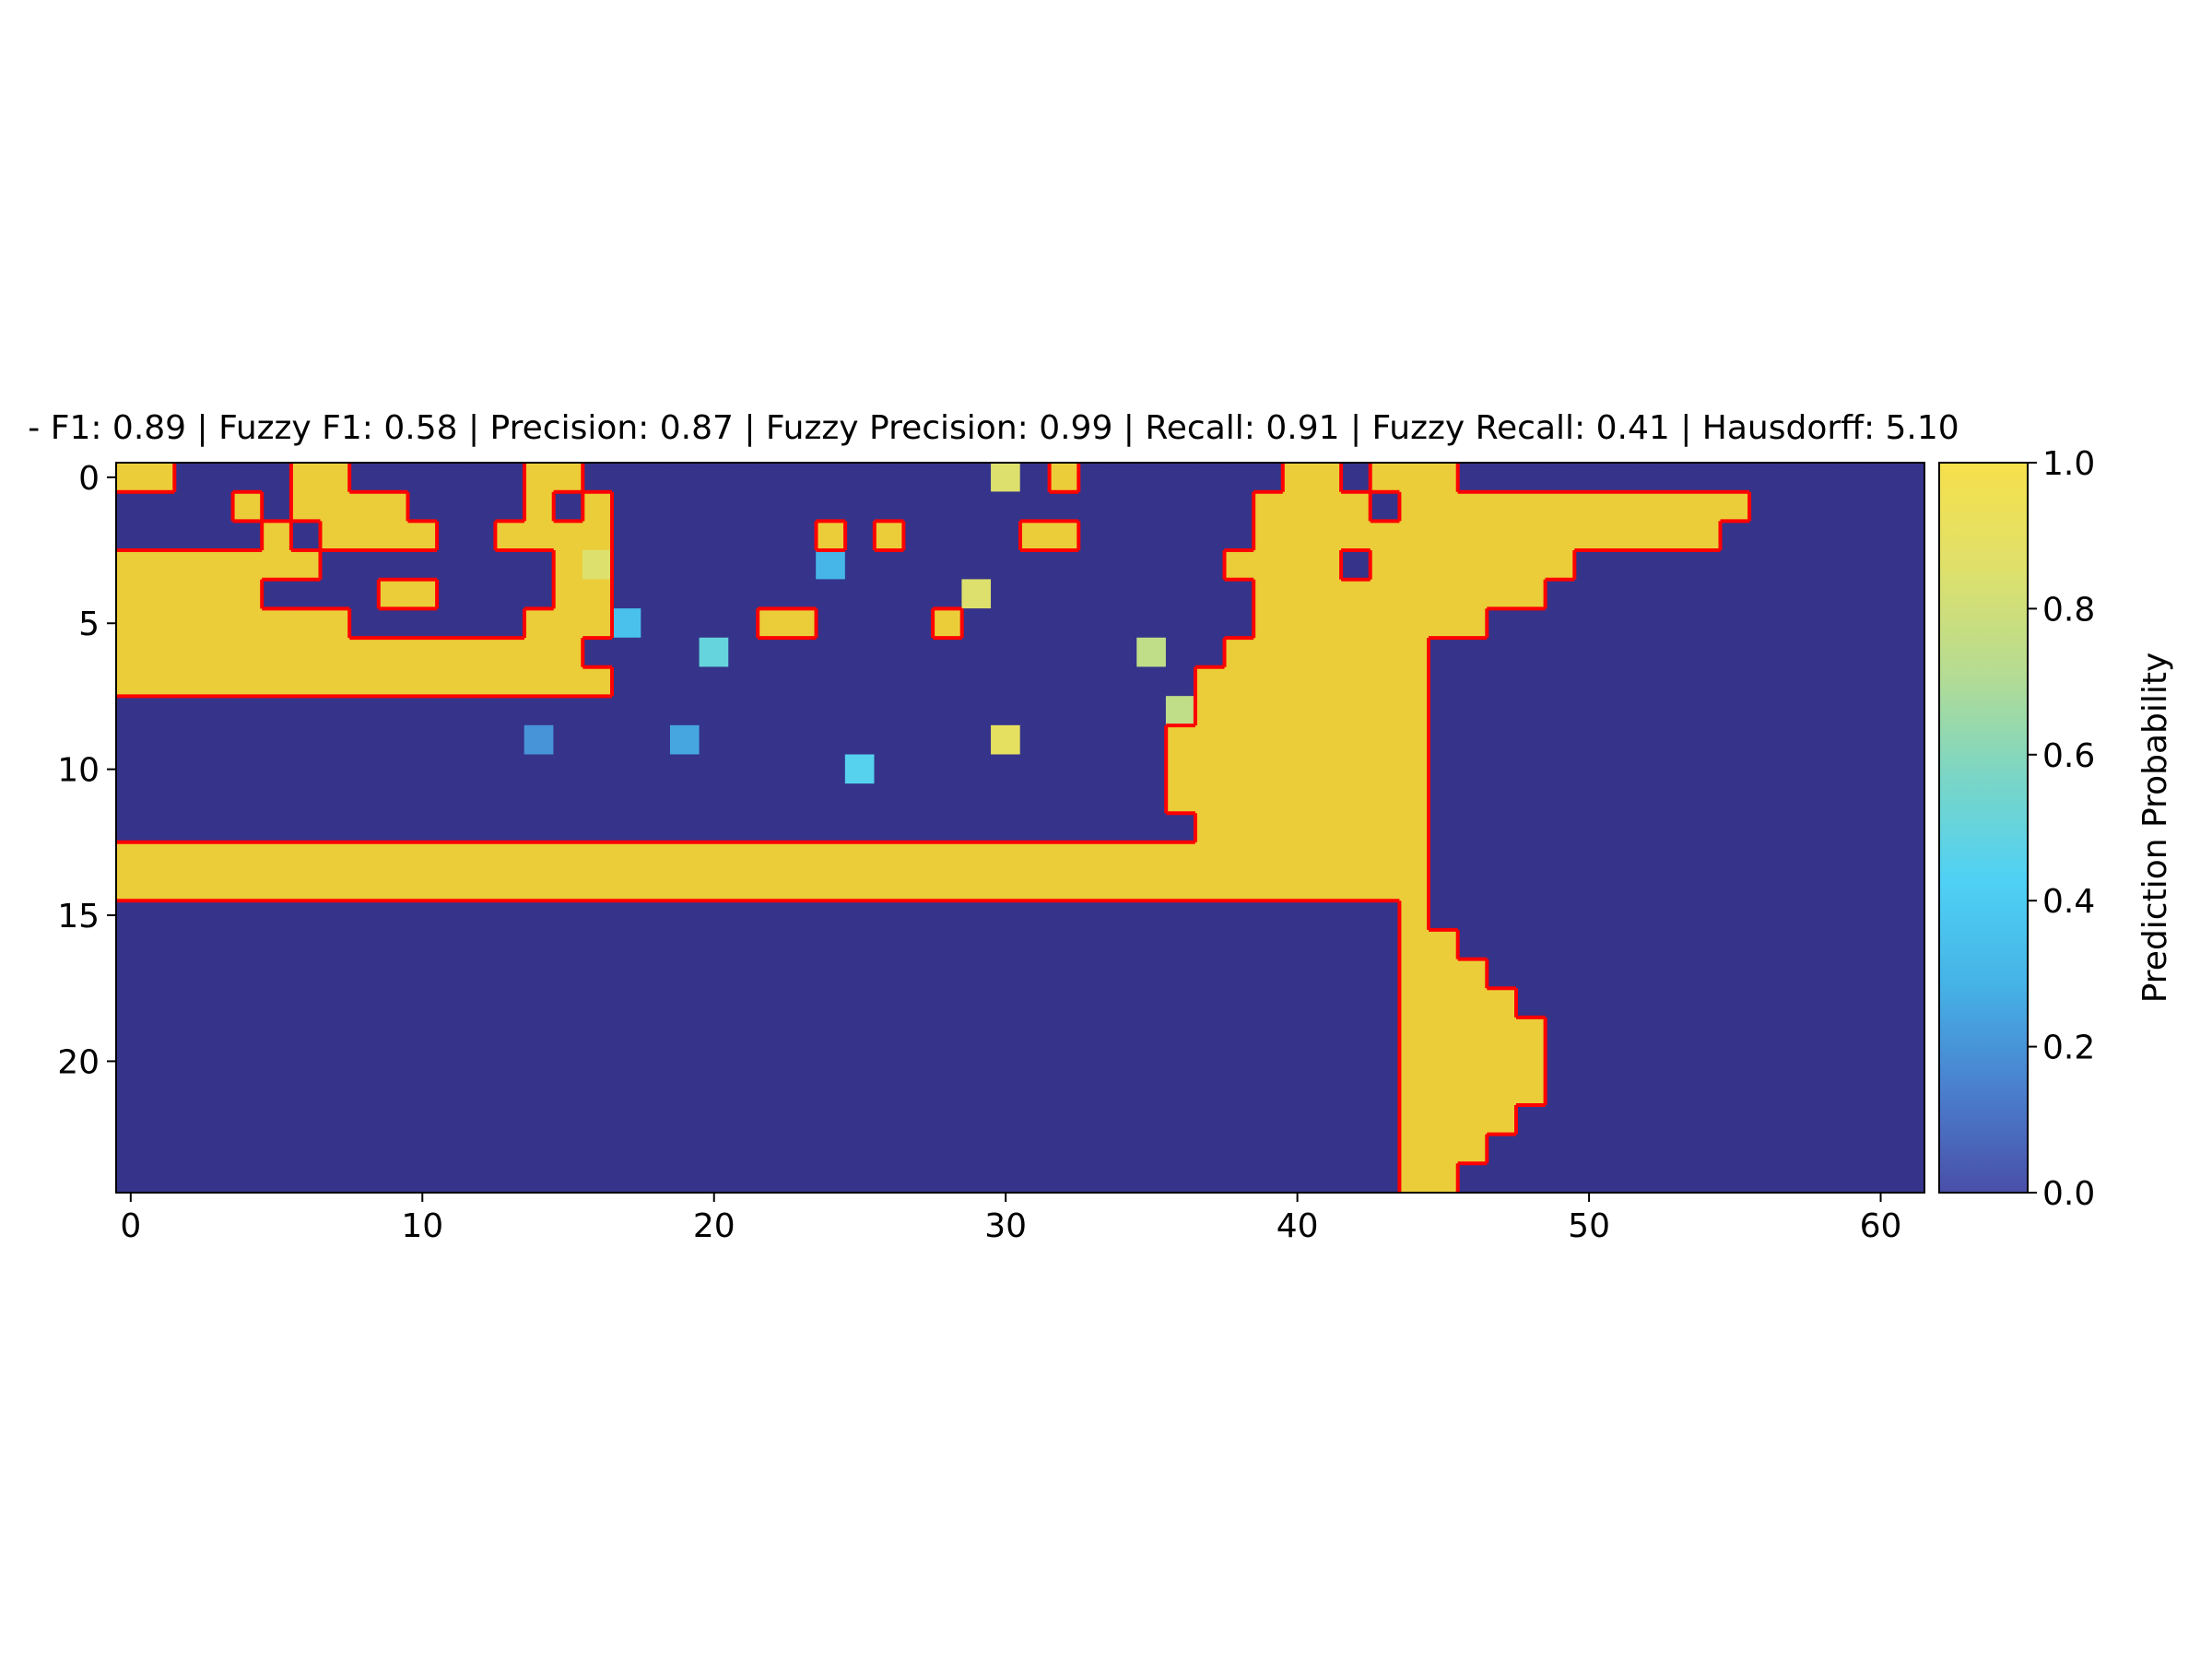  Describe the element at coordinates (422, 1226) in the screenshot. I see `x-tick-label: 10` at that location.